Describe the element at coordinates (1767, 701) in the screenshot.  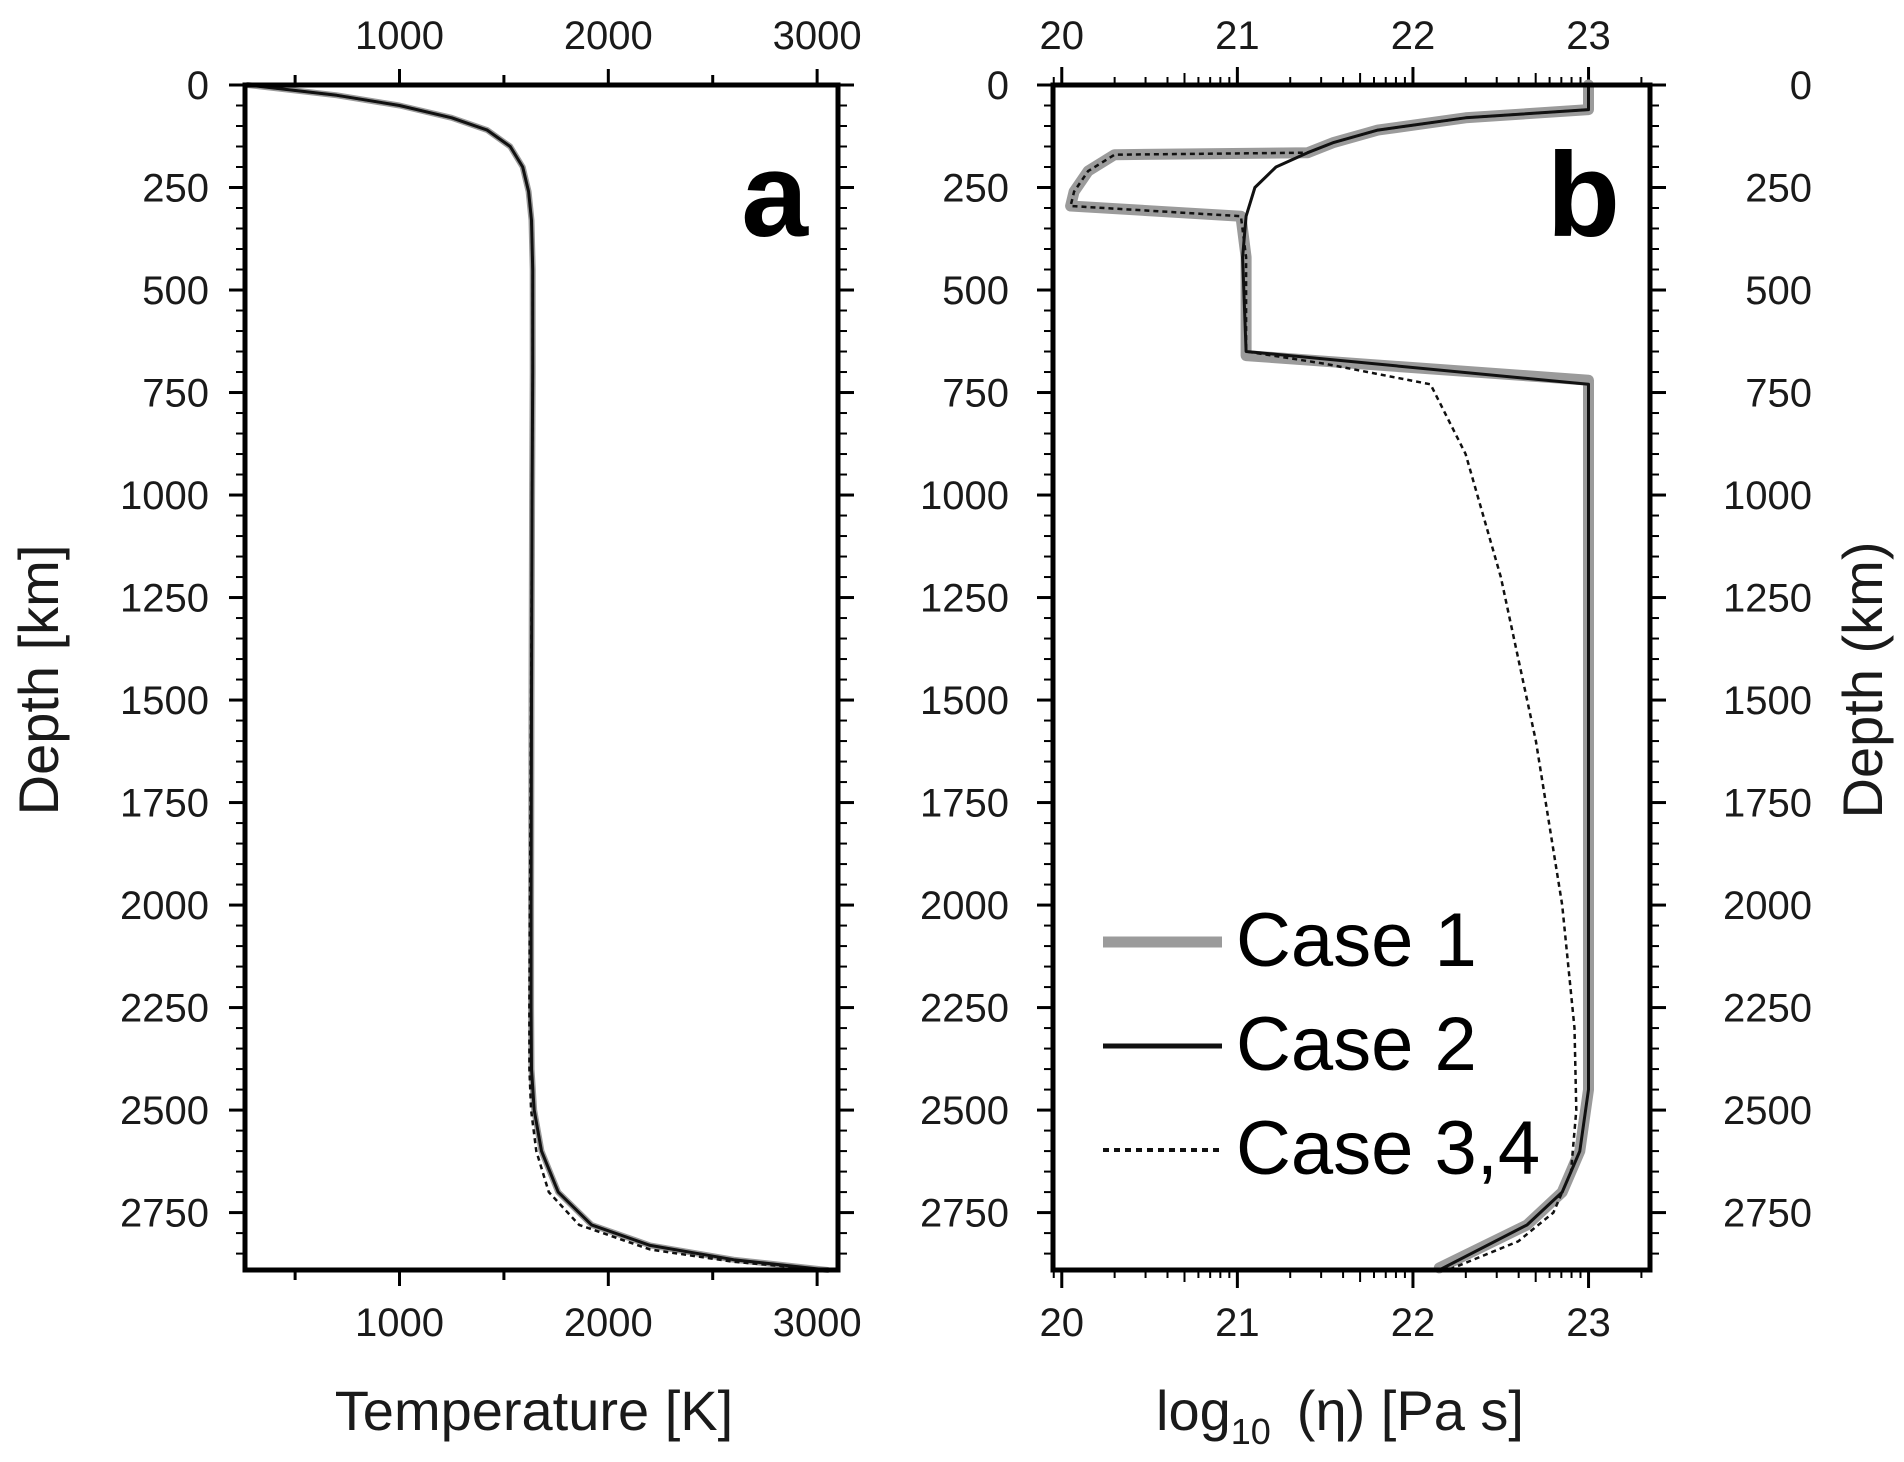
I see `y-tick-label-right: 1500` at that location.